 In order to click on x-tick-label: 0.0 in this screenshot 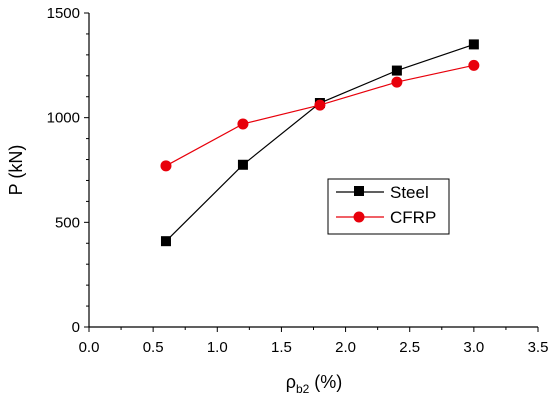, I will do `click(89, 347)`.